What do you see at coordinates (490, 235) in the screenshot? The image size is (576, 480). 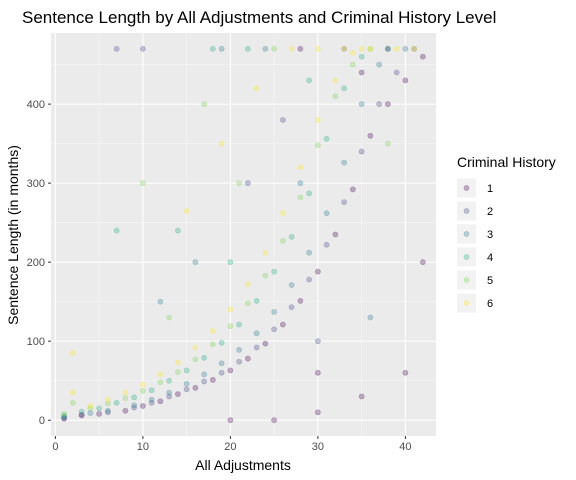 I see `legend-label-3: 3` at bounding box center [490, 235].